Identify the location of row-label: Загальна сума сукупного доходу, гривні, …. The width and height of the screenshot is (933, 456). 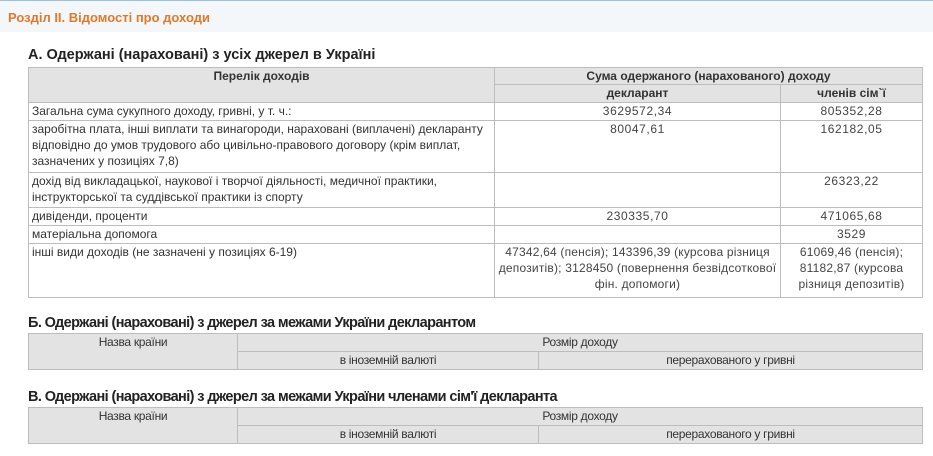
(261, 111).